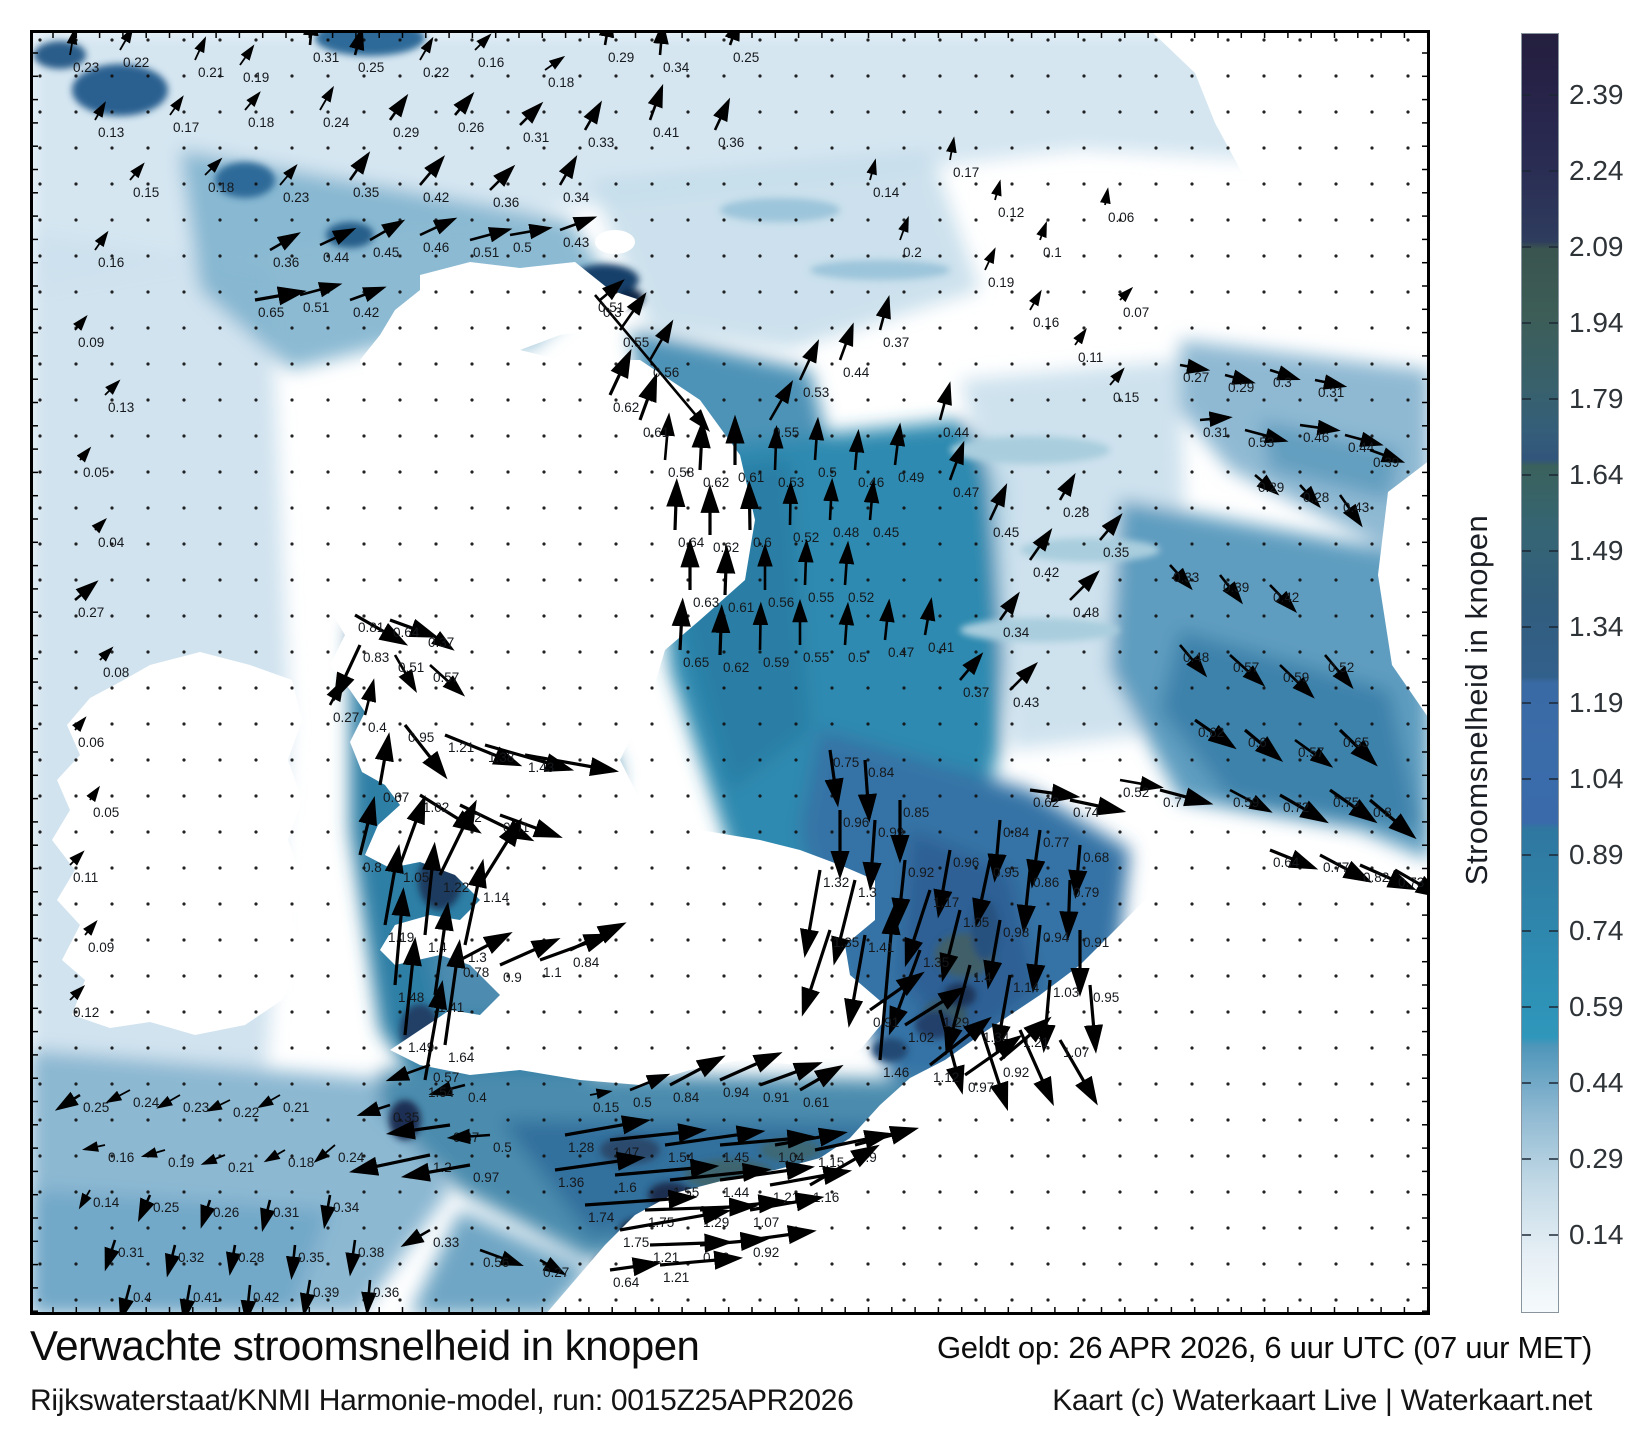  What do you see at coordinates (351, 1157) in the screenshot?
I see `svg-text: 0.24` at bounding box center [351, 1157].